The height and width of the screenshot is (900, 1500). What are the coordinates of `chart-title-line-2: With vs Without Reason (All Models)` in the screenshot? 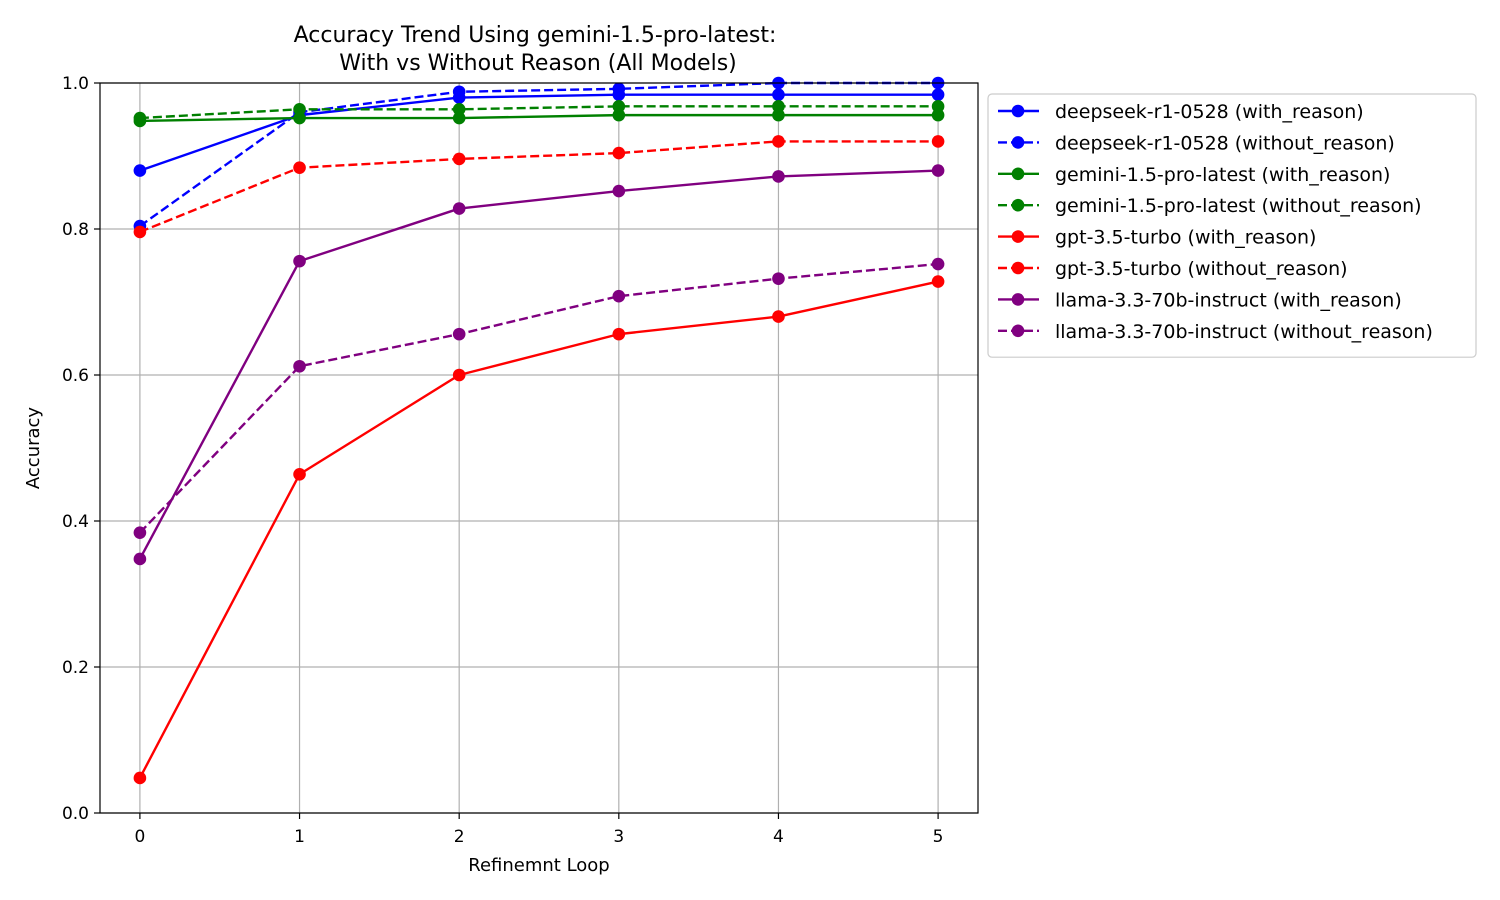 It's located at (538, 63).